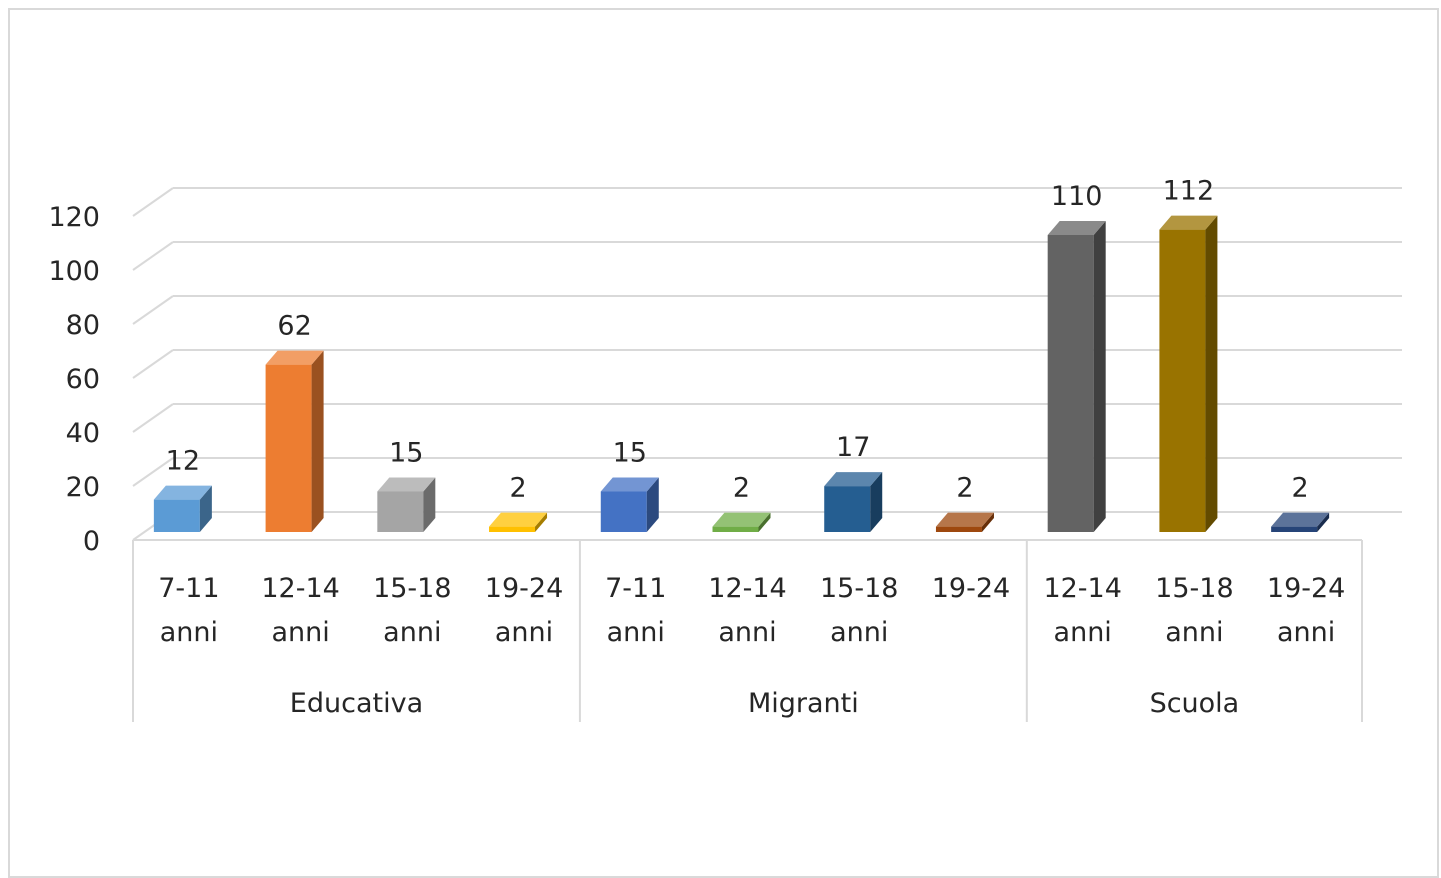 The image size is (1441, 878). Describe the element at coordinates (183, 461) in the screenshot. I see `data-label: 12` at that location.